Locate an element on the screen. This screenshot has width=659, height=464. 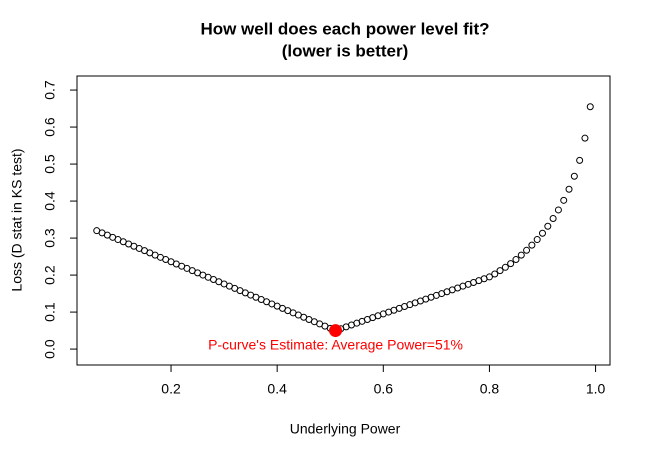
y-tick-label: 0.3 is located at coordinates (50, 238).